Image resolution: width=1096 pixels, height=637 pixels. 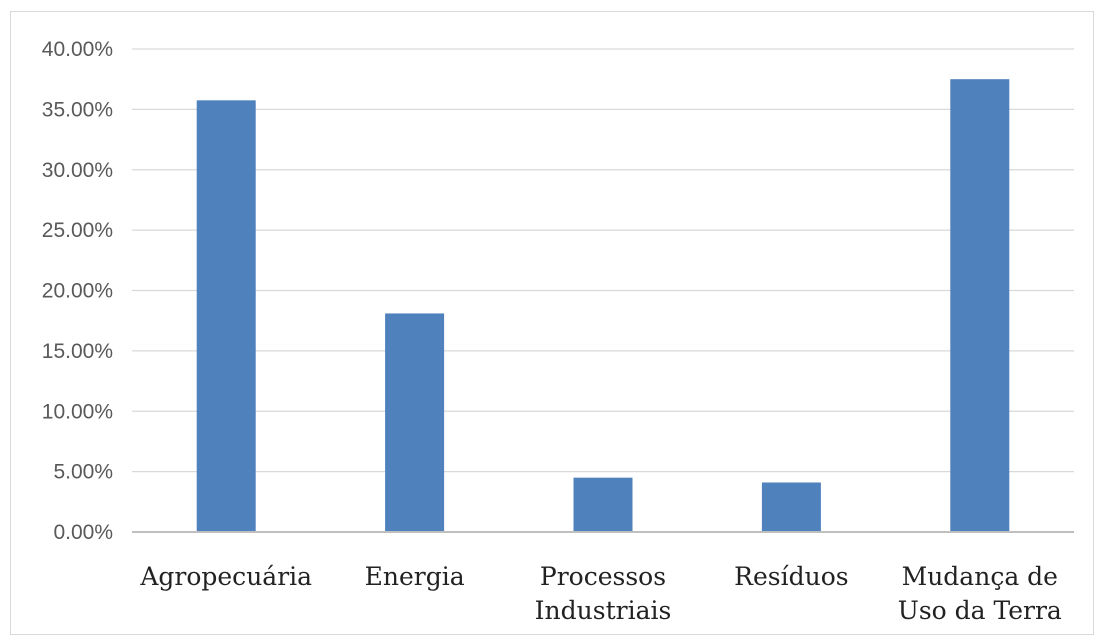 What do you see at coordinates (83, 532) in the screenshot?
I see `y-tick-label: 0.00%` at bounding box center [83, 532].